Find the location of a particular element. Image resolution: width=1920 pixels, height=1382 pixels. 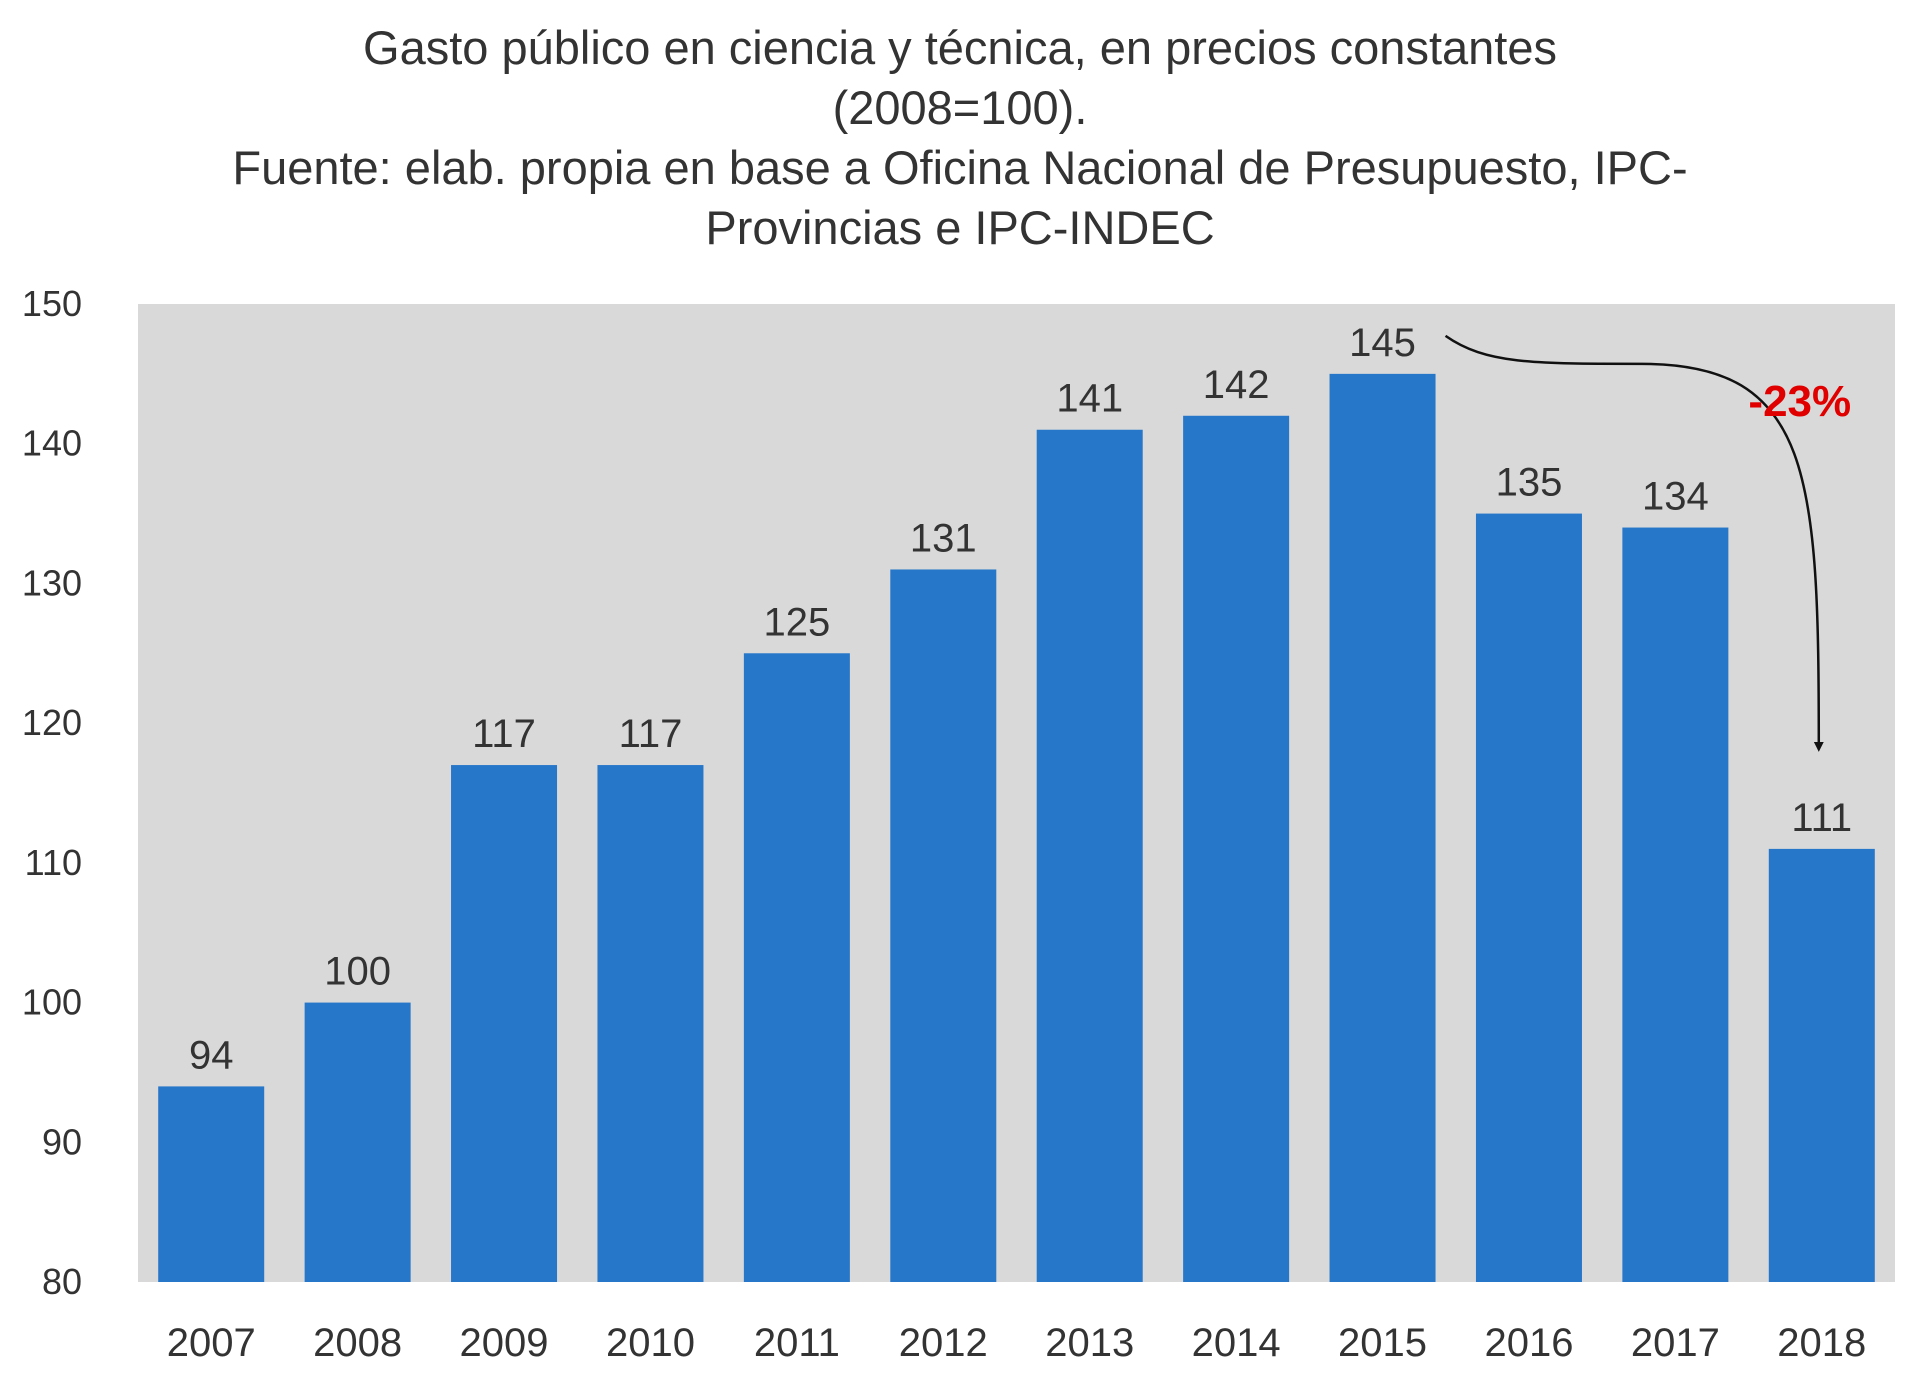

data-label-2010: 117 is located at coordinates (651, 734).